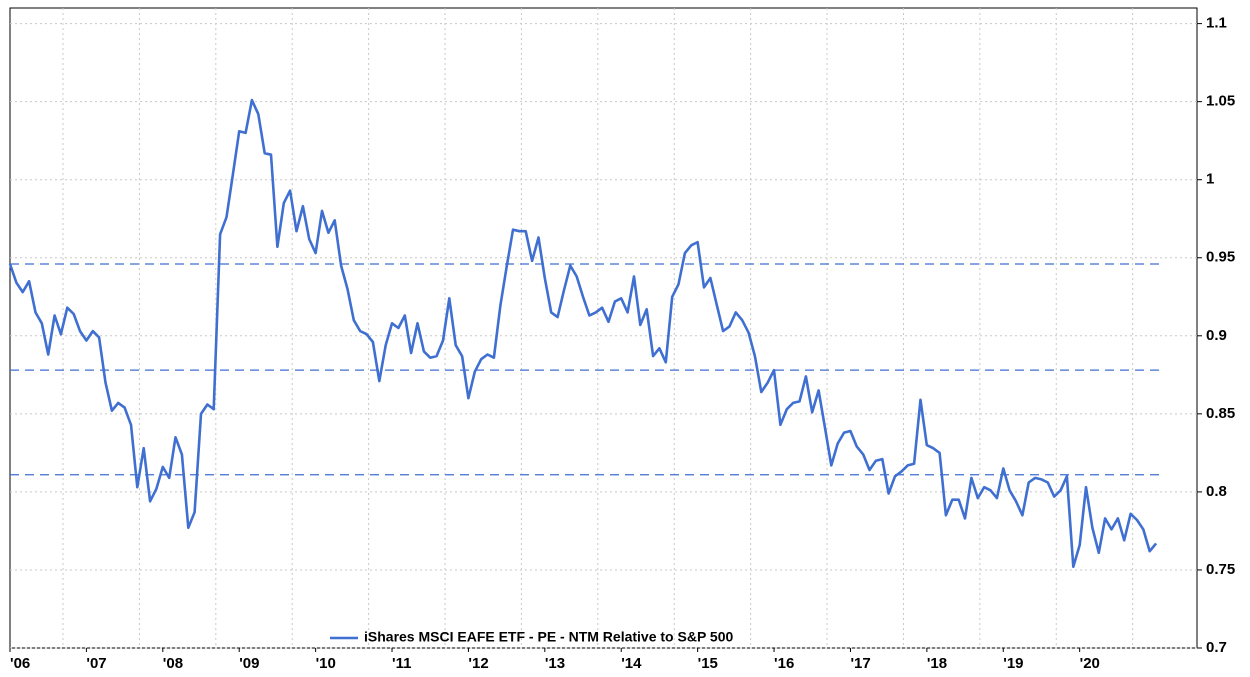  Describe the element at coordinates (555, 663) in the screenshot. I see `x-tick-label: '13` at that location.